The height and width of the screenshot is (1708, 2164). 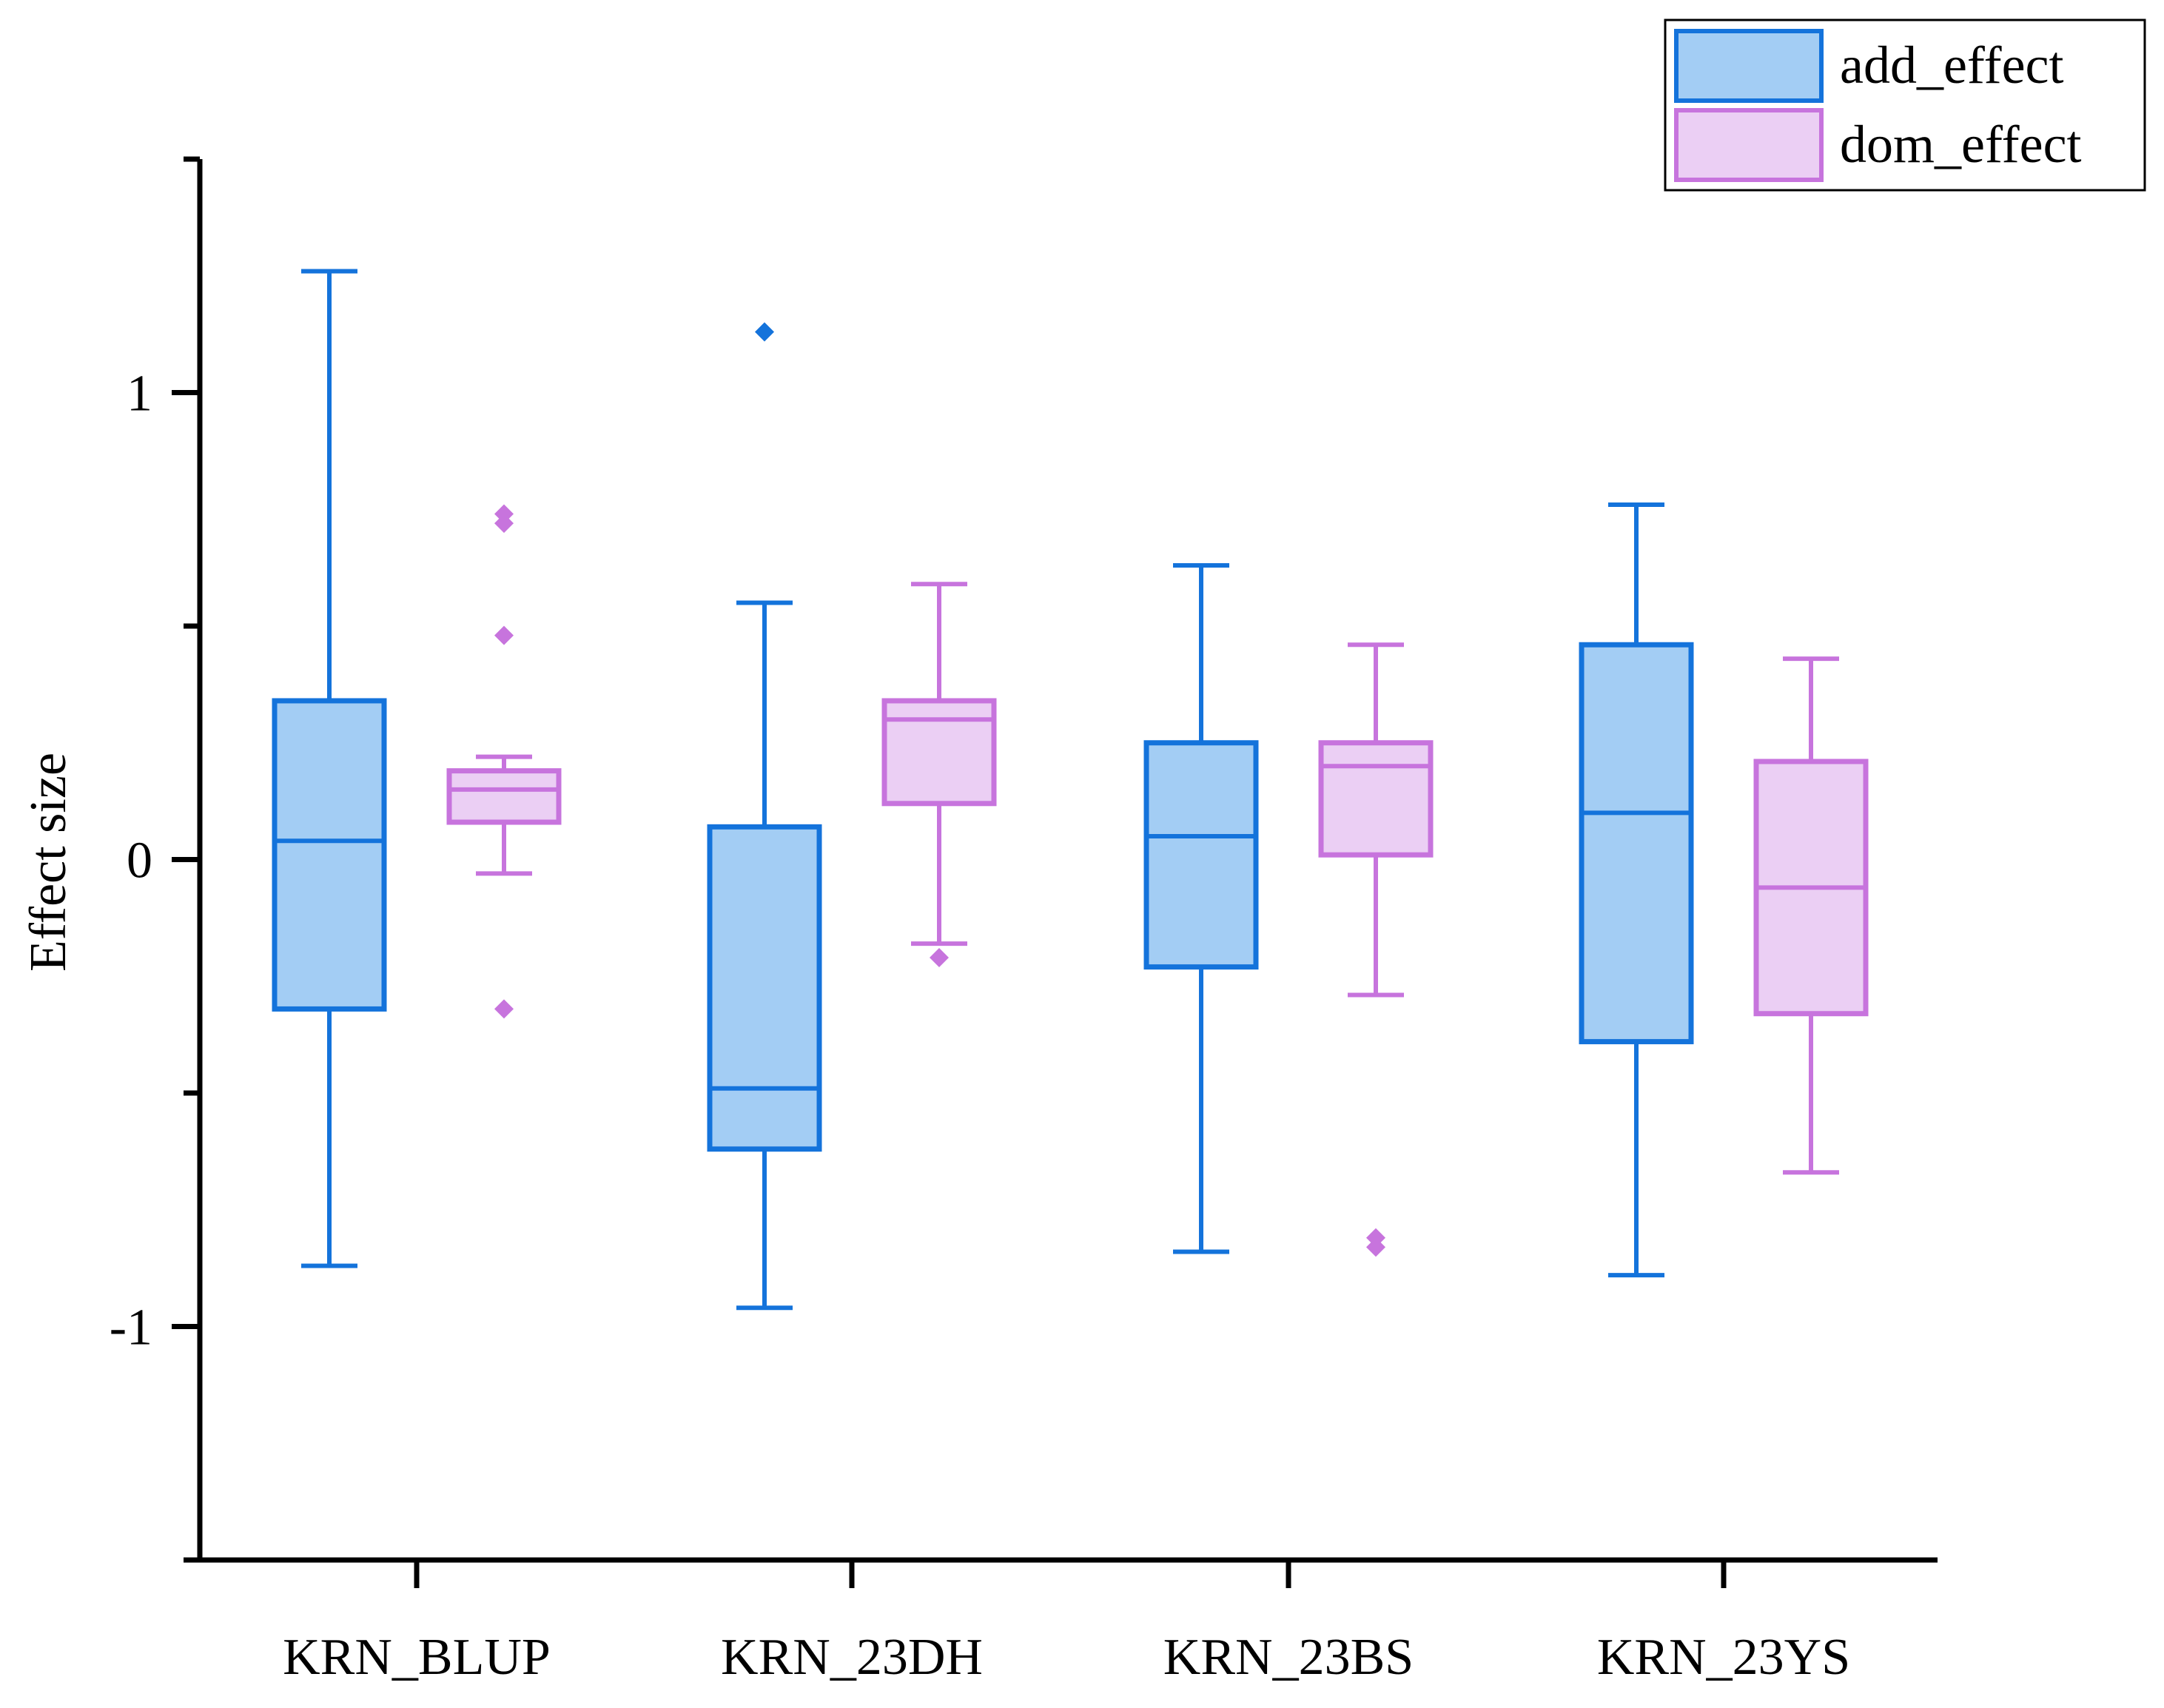 I want to click on legend-label-add_effect: add_effect, so click(x=1951, y=65).